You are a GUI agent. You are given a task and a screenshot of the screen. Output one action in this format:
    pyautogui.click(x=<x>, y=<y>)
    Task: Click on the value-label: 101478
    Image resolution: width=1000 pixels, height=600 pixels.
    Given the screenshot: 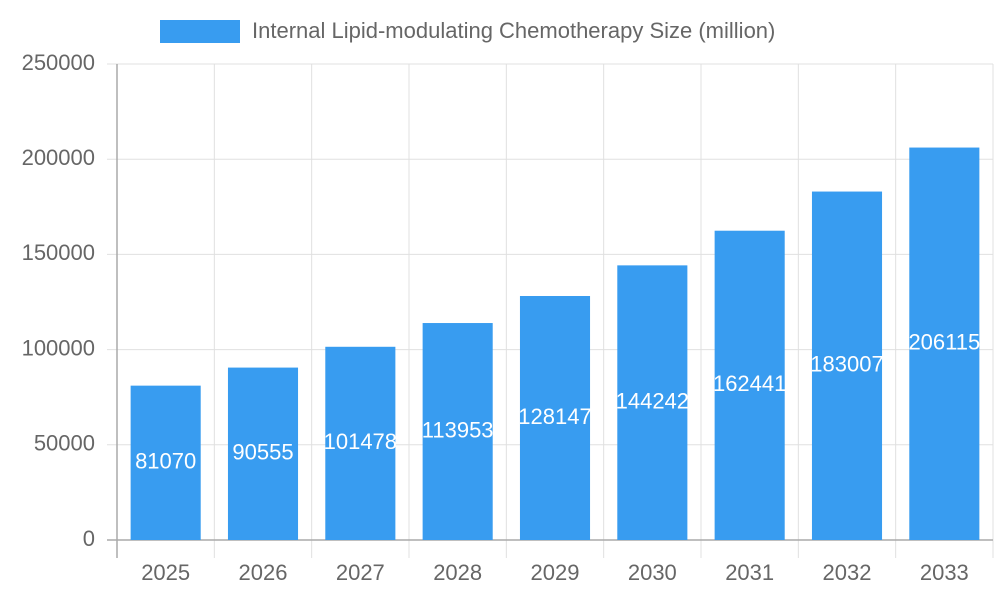 What is the action you would take?
    pyautogui.click(x=360, y=441)
    